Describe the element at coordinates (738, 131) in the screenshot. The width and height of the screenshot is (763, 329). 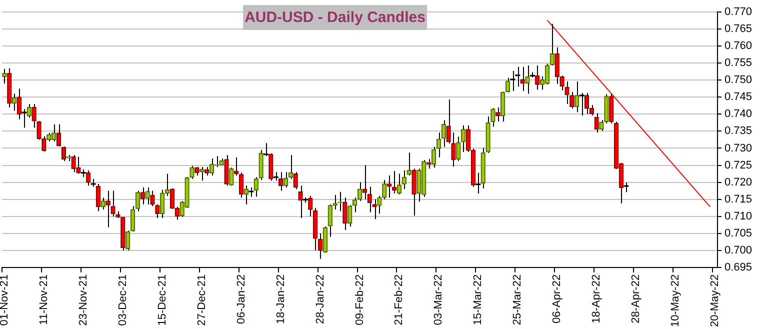
I see `y-tick-label: 0.735` at that location.